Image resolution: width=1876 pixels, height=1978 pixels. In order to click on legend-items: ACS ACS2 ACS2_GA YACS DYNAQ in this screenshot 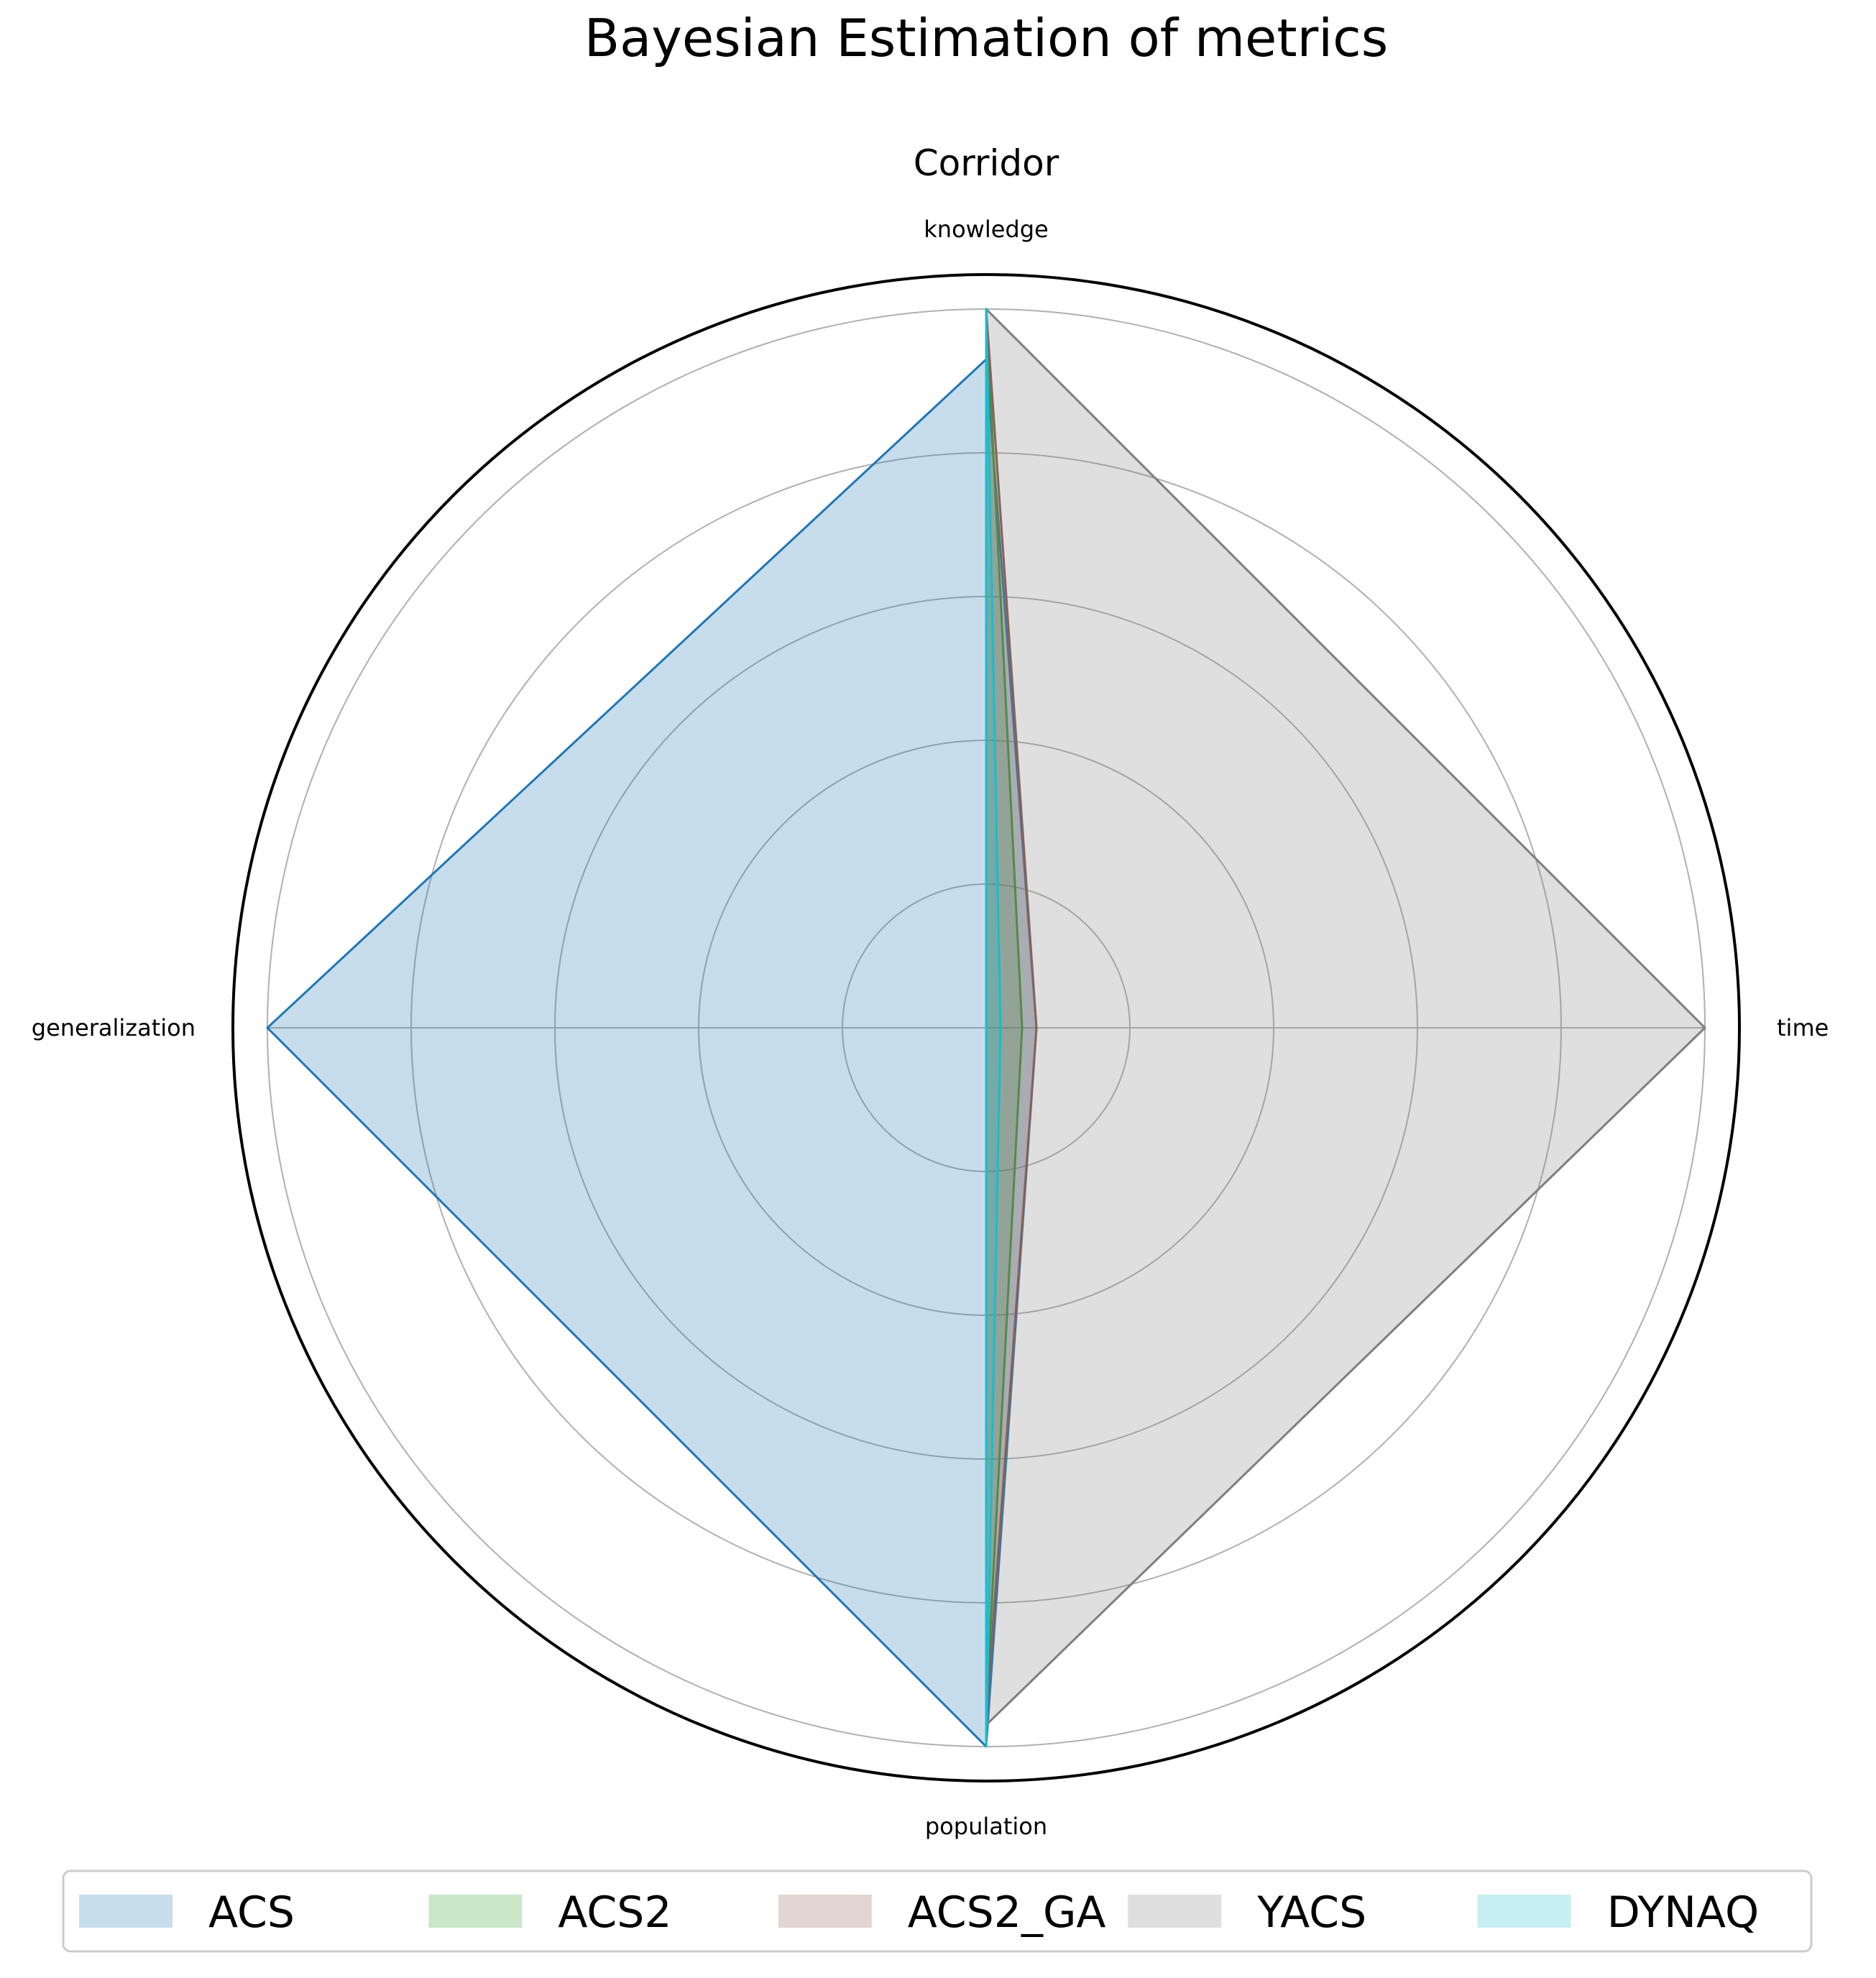, I will do `click(919, 1912)`.